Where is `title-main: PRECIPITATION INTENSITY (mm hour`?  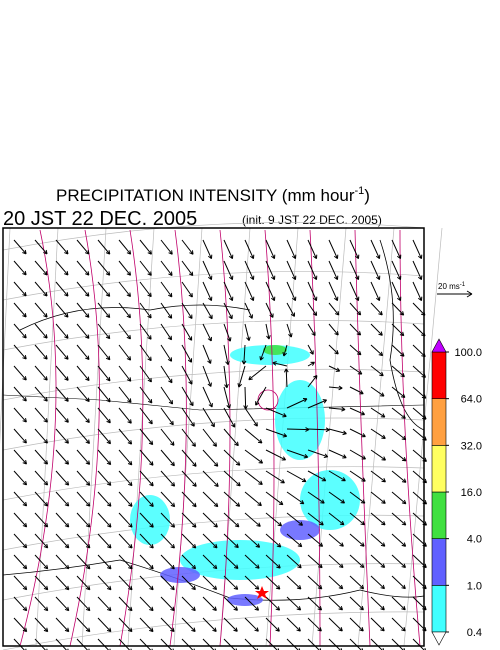 title-main: PRECIPITATION INTENSITY (mm hour is located at coordinates (205, 195).